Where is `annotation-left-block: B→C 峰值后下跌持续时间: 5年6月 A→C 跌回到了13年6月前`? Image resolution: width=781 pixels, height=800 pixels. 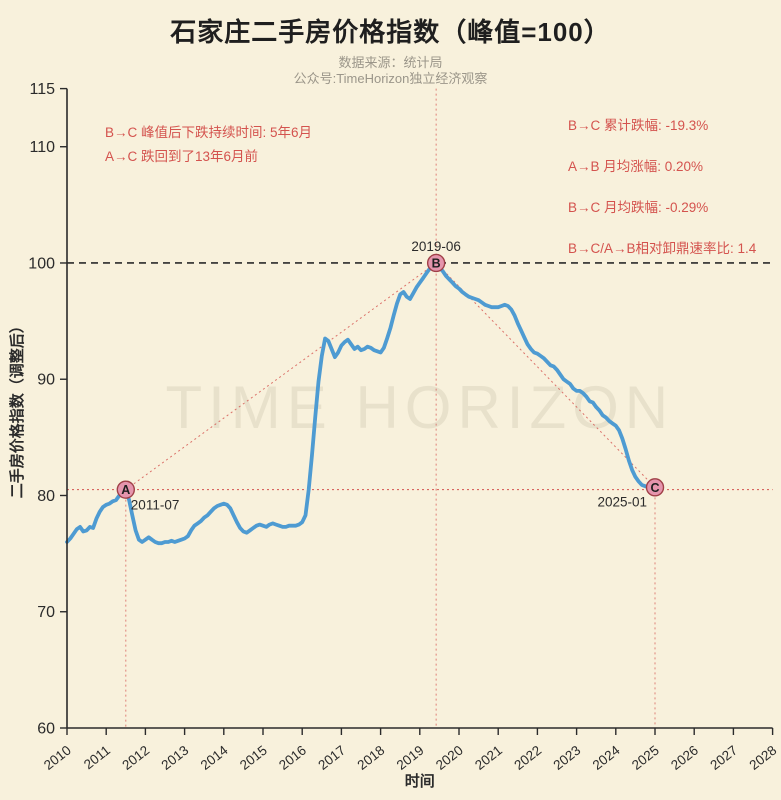
annotation-left-block: B→C 峰值后下跌持续时间: 5年6月 A→C 跌回到了13年6月前 is located at coordinates (208, 145).